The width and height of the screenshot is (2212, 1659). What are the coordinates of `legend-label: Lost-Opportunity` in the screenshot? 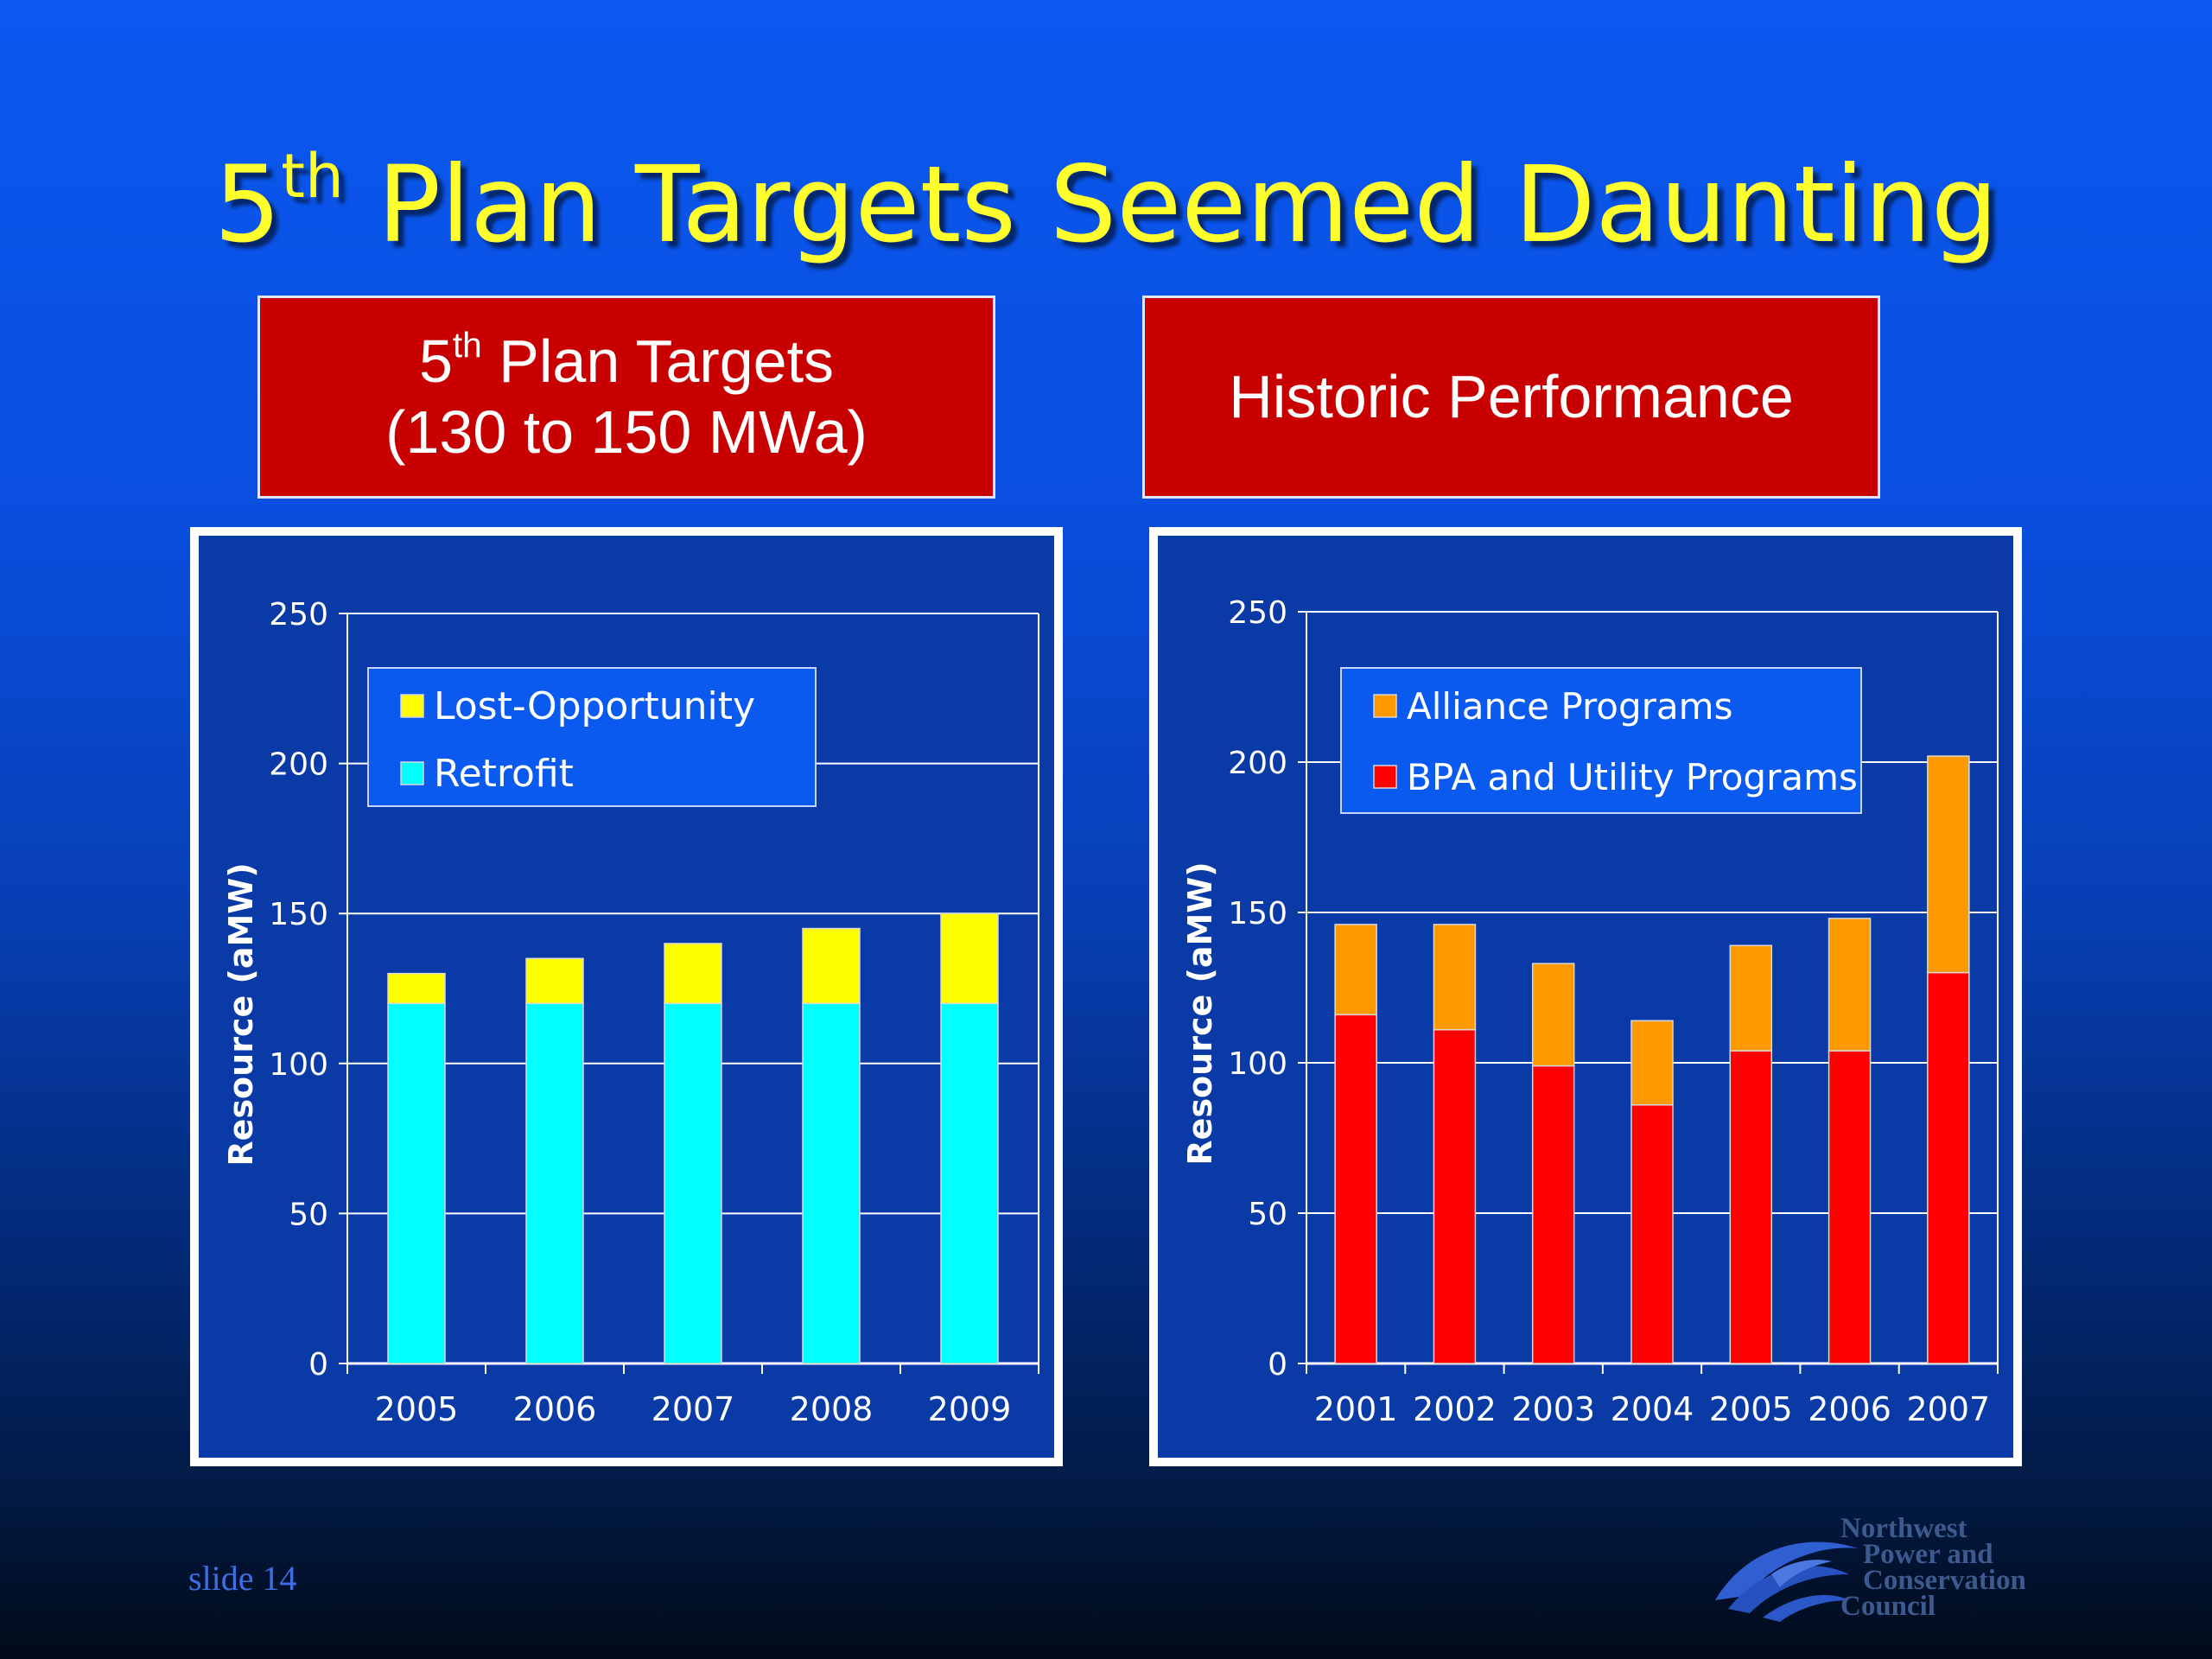 It's located at (594, 706).